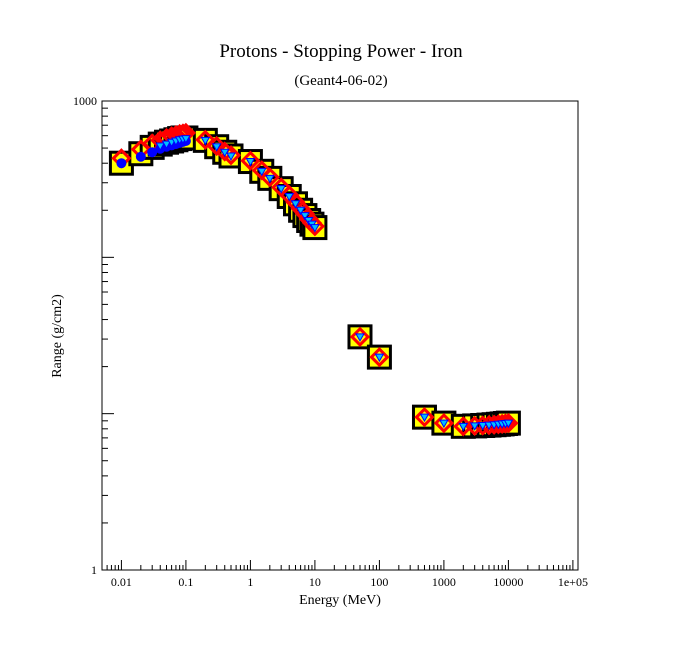  Describe the element at coordinates (573, 582) in the screenshot. I see `x-tick-label: 1e+05` at that location.